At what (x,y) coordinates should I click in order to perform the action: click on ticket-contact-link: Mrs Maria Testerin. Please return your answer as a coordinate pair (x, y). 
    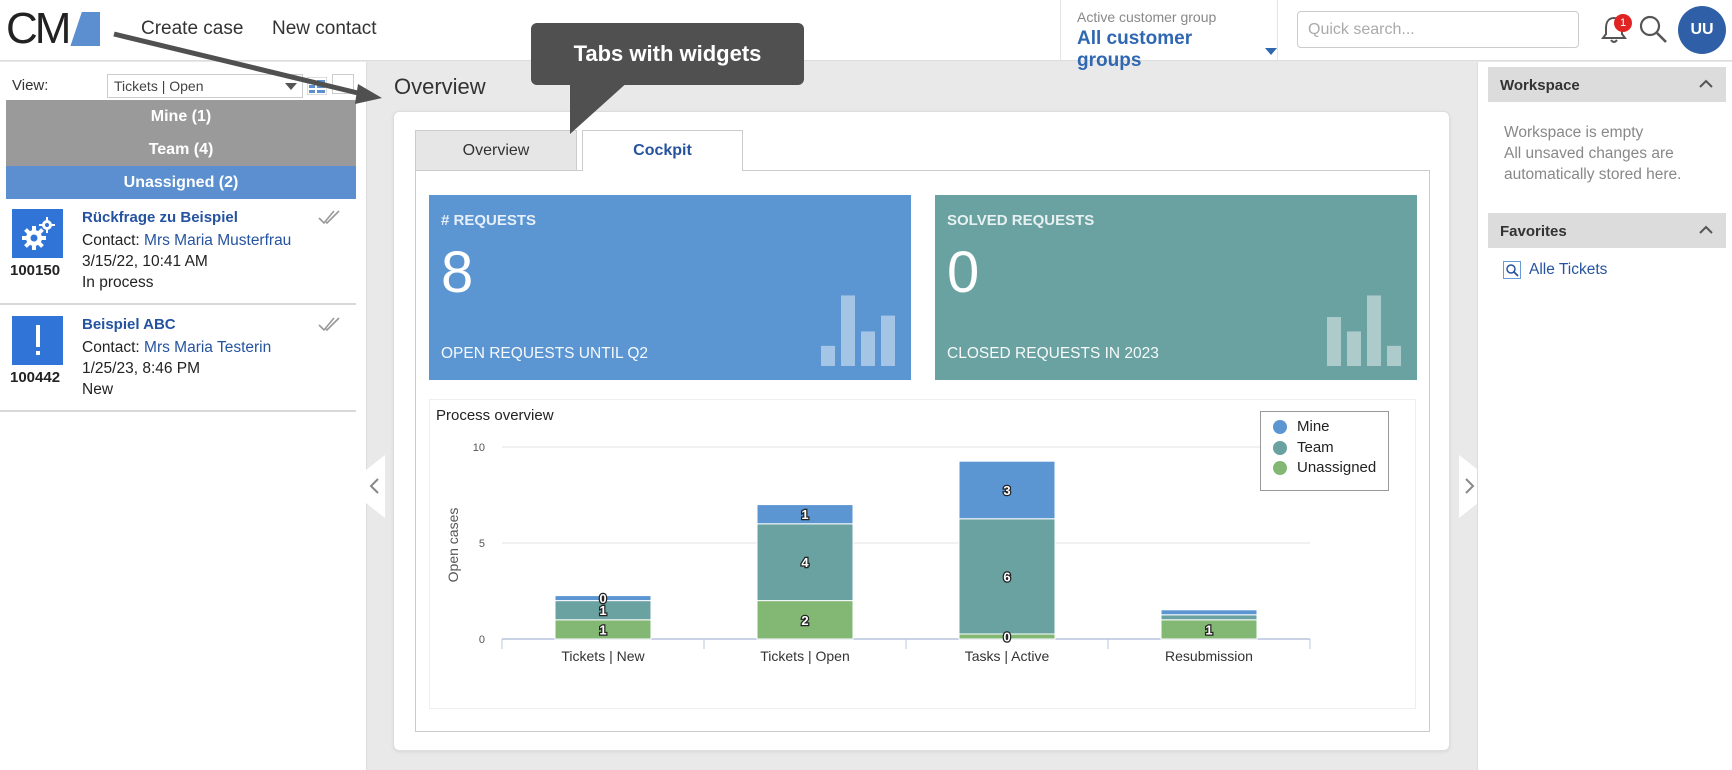
    Looking at the image, I should click on (208, 347).